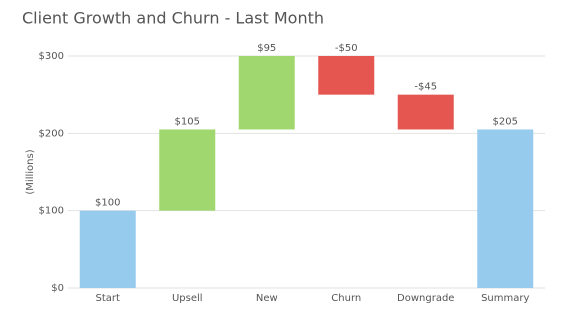  I want to click on value-label: $100, so click(107, 203).